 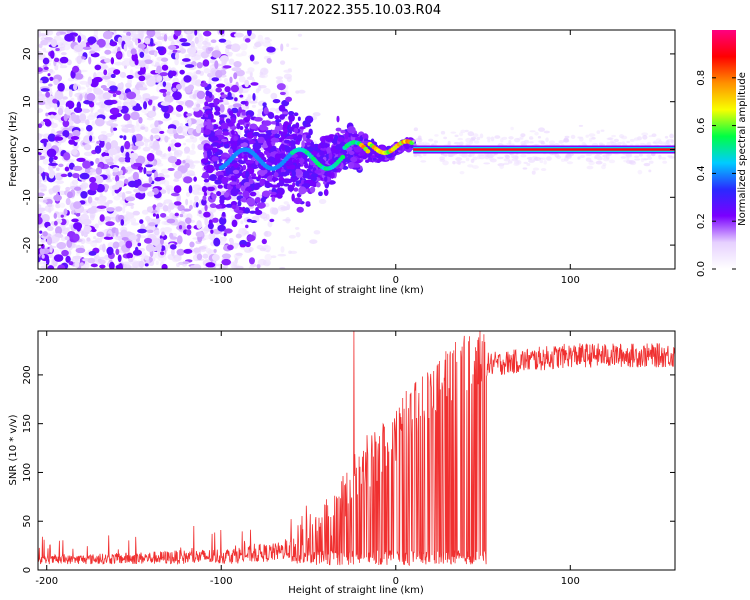 I want to click on colorbar-tick-label: 0.0, so click(x=701, y=269).